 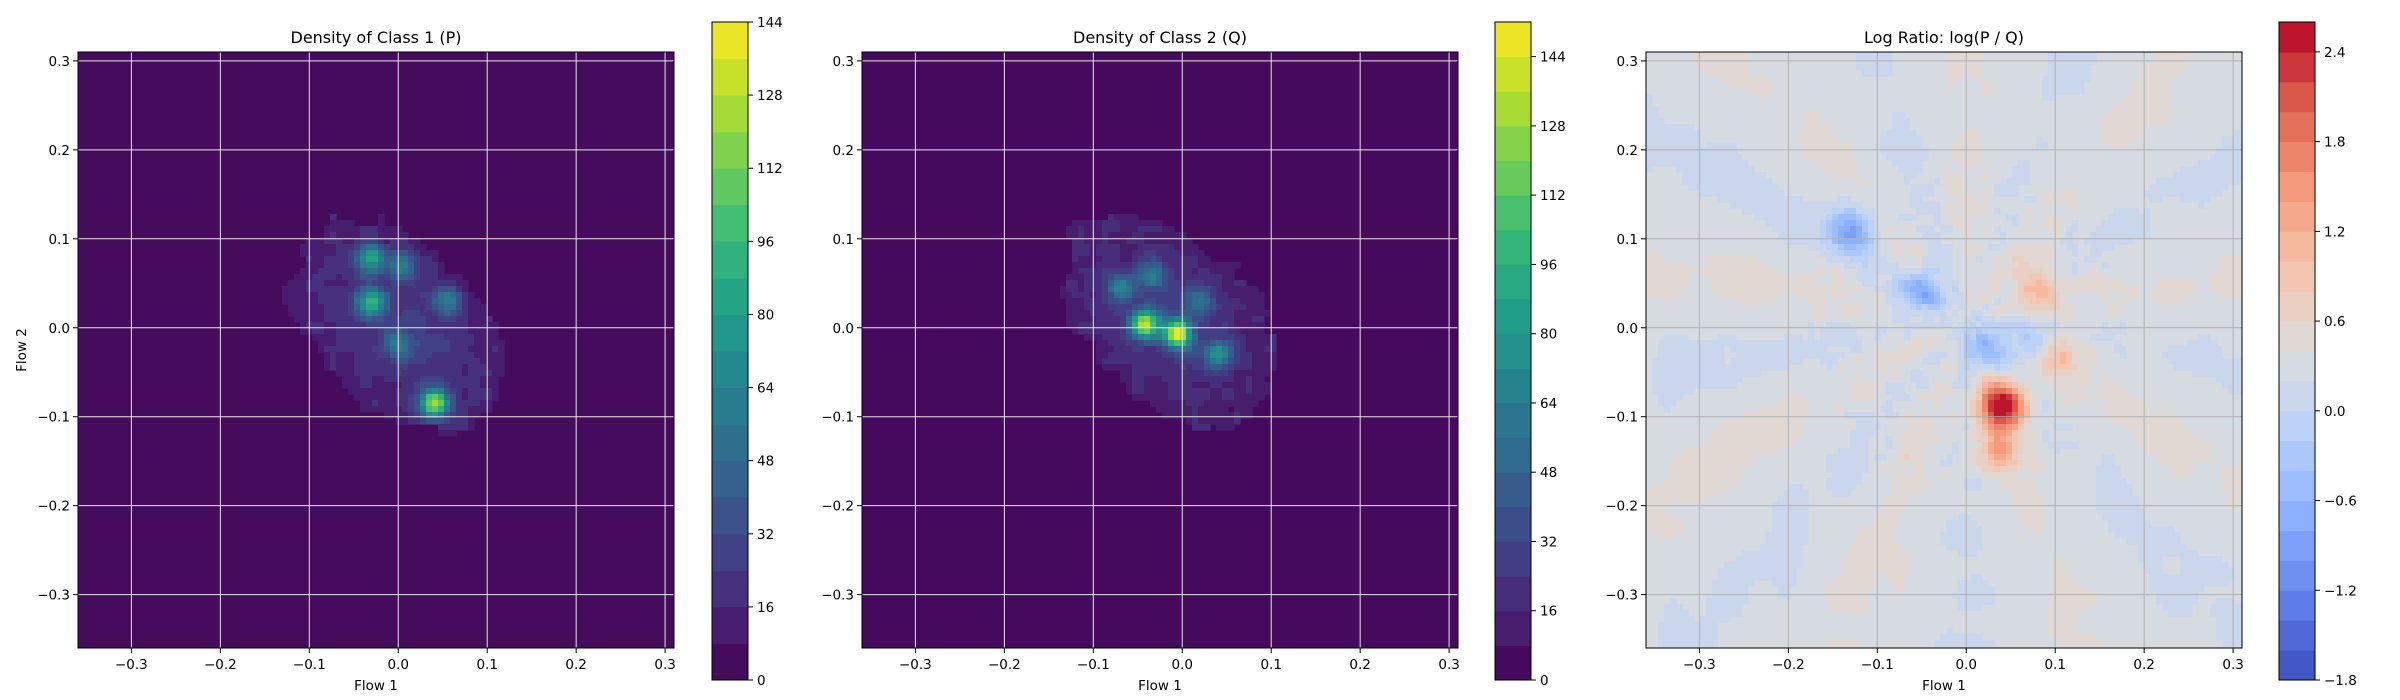 I want to click on colorbar-tick-label: 0.6, so click(x=2334, y=322).